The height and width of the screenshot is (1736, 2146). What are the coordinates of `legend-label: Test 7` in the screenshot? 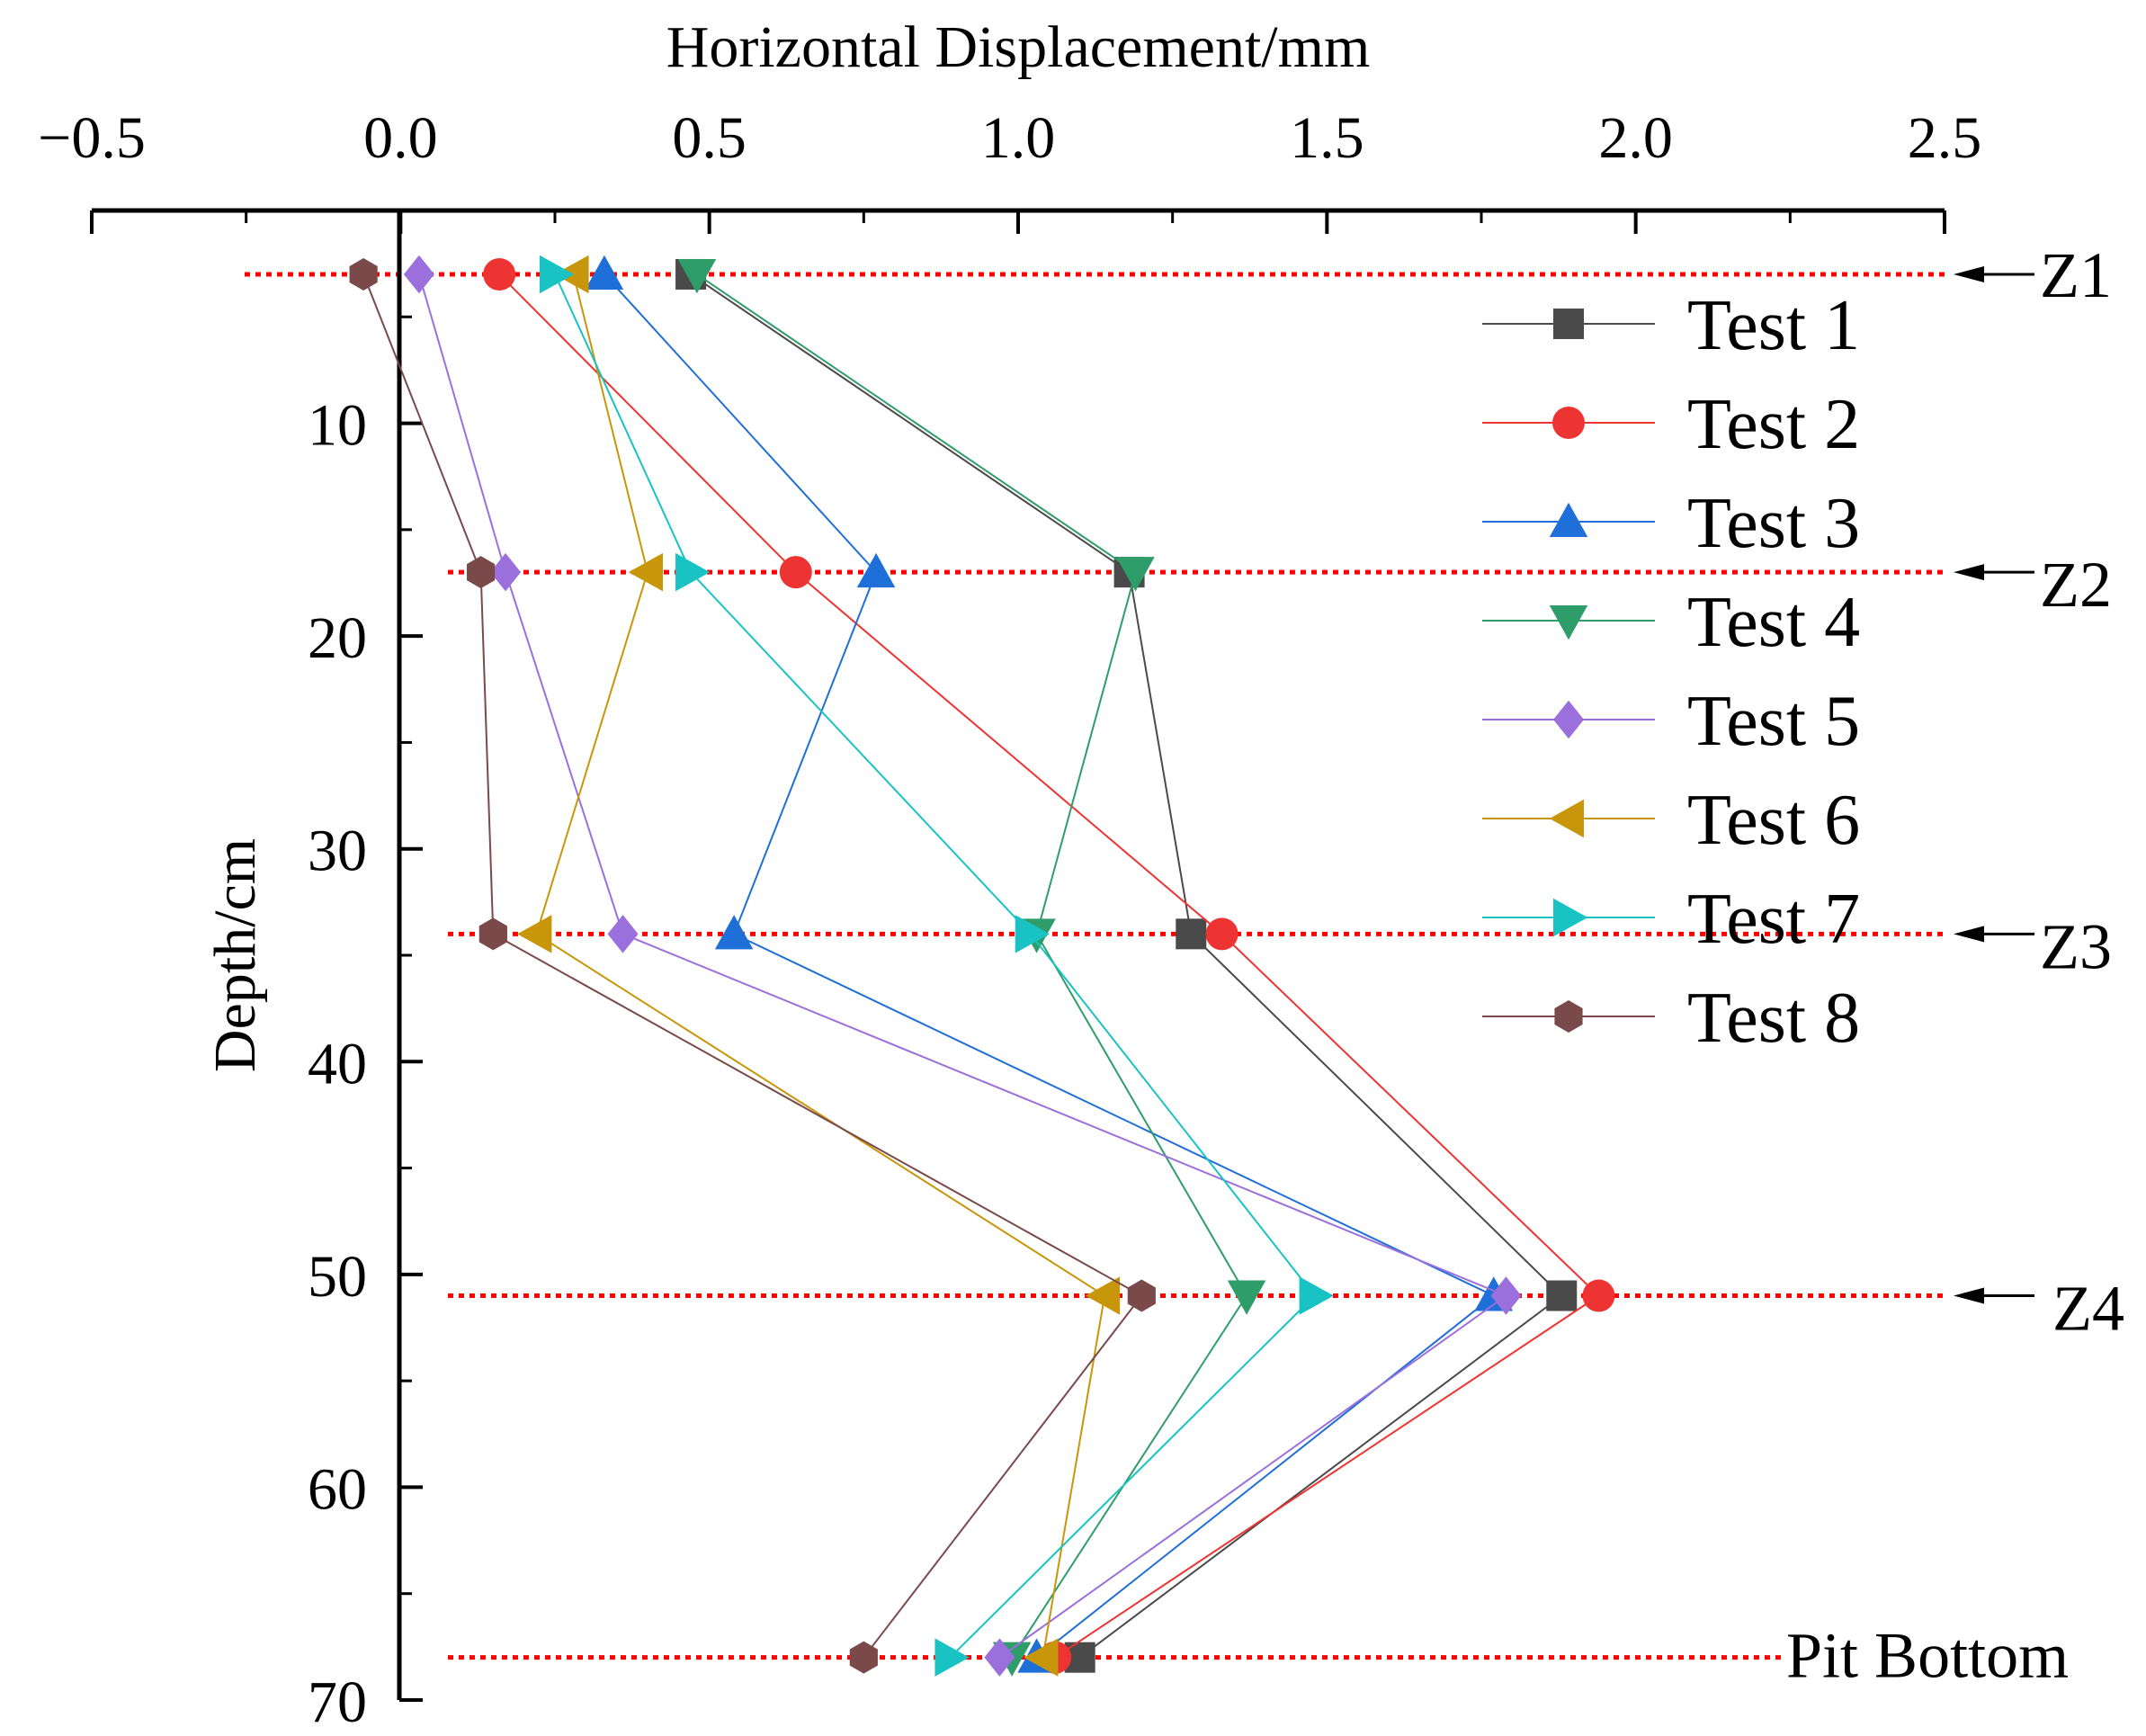 It's located at (1774, 919).